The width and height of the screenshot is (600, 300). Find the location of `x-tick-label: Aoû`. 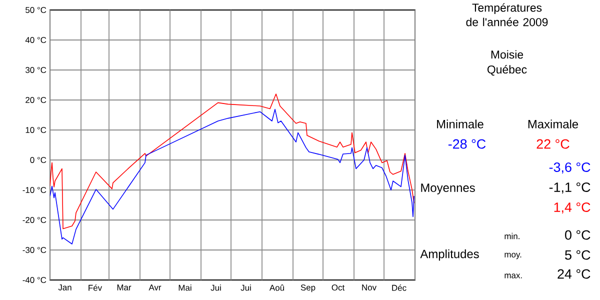

x-tick-label: Aoû is located at coordinates (276, 287).